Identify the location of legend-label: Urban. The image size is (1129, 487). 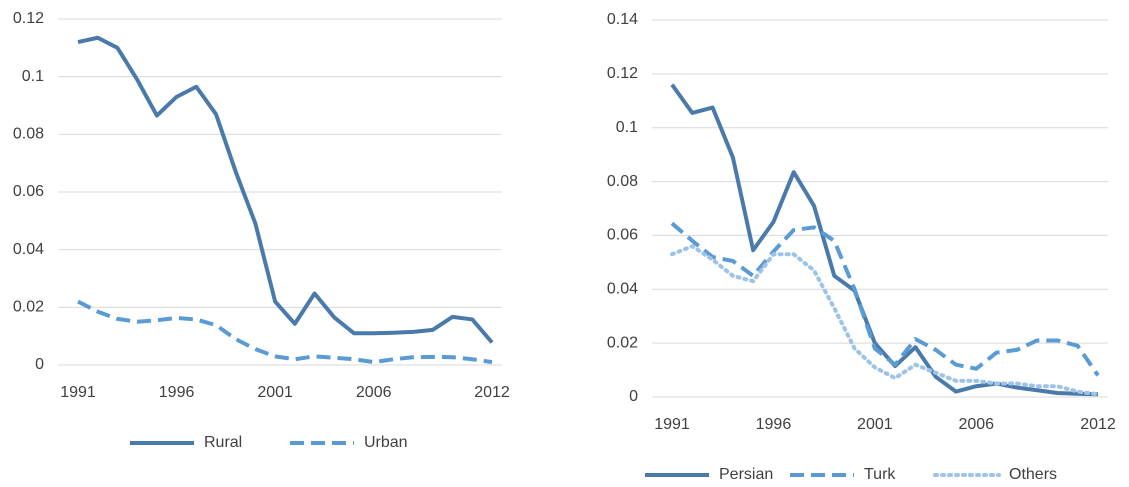
(386, 442).